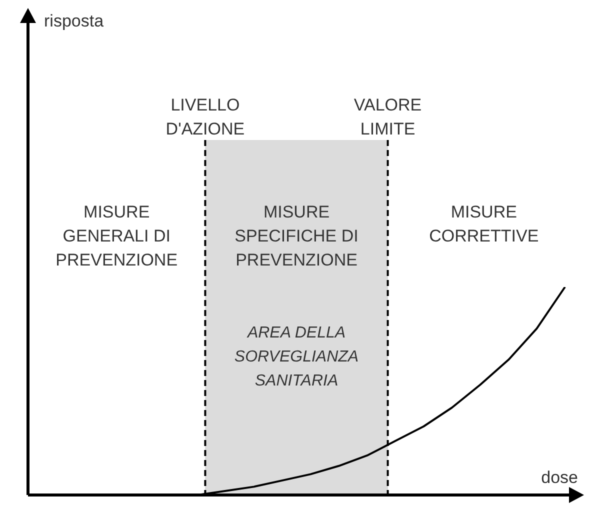 Image resolution: width=592 pixels, height=507 pixels. I want to click on text: MISURE CORRETTIVE, so click(484, 224).